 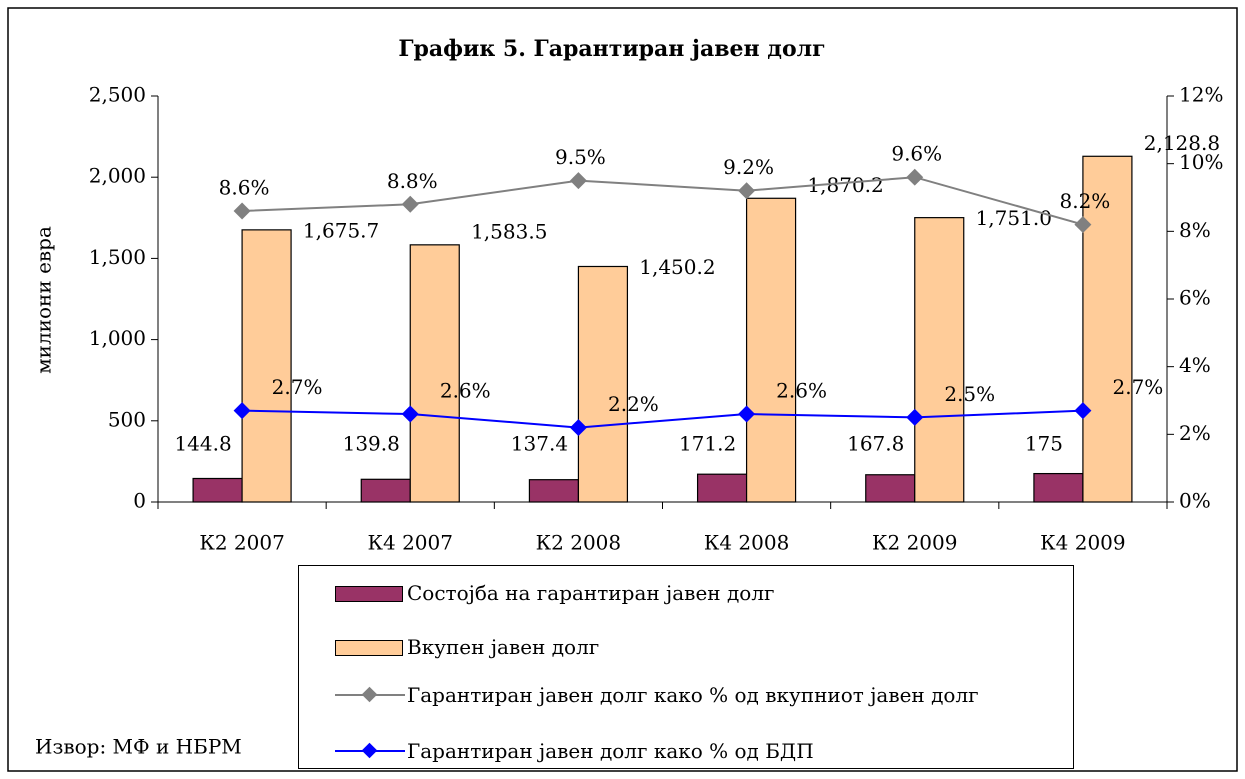 I want to click on chart-title: График 5. Гарантиран јавен долг, so click(x=611, y=49).